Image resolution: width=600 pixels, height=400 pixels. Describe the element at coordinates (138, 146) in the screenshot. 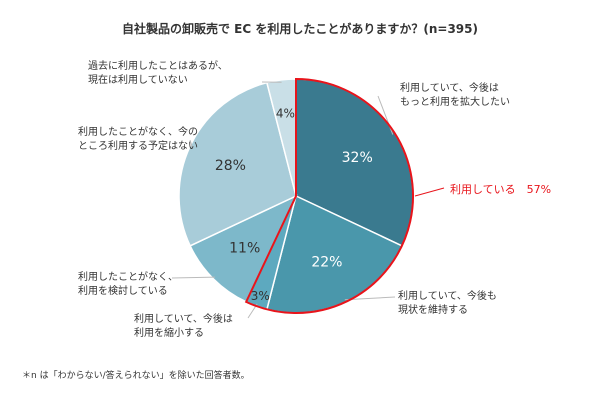

I see `slice-category-label-line: ところ利用する予定はない` at that location.